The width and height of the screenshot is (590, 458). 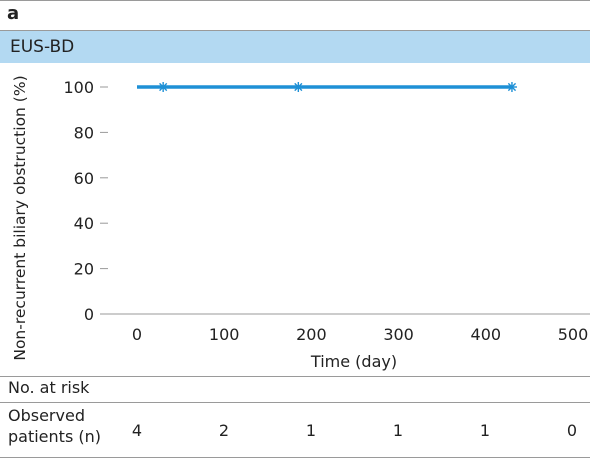 What do you see at coordinates (54, 426) in the screenshot?
I see `risk-row-label: Observed patients (n)` at bounding box center [54, 426].